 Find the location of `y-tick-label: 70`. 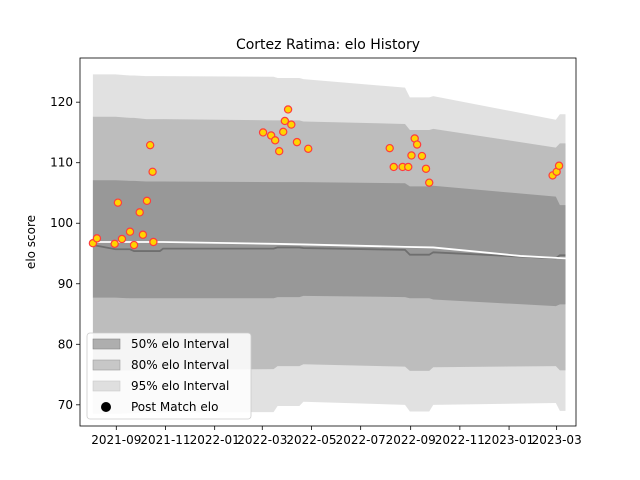

y-tick-label: 70 is located at coordinates (65, 405).